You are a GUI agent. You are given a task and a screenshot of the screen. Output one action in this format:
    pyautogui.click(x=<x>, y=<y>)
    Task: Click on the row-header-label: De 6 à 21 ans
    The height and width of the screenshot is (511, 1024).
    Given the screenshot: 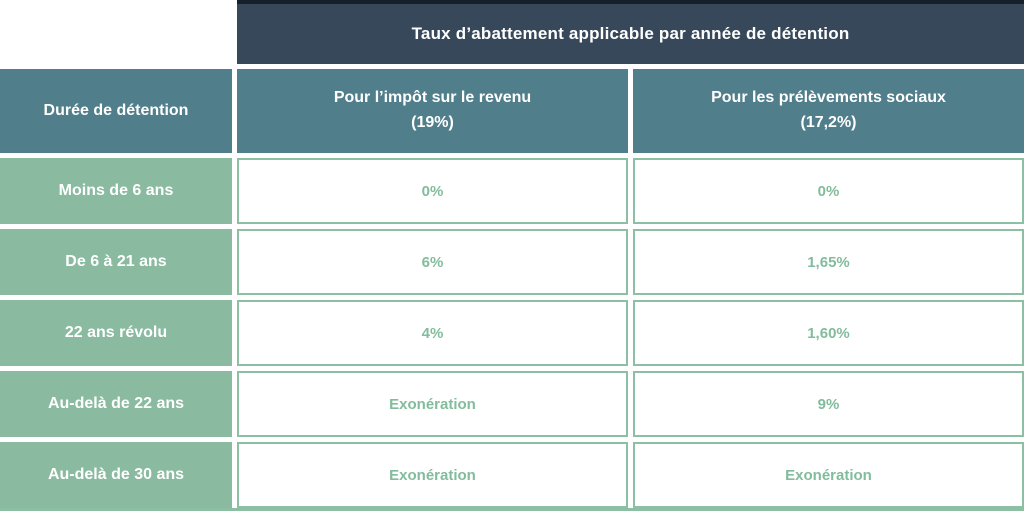 What is the action you would take?
    pyautogui.click(x=116, y=261)
    